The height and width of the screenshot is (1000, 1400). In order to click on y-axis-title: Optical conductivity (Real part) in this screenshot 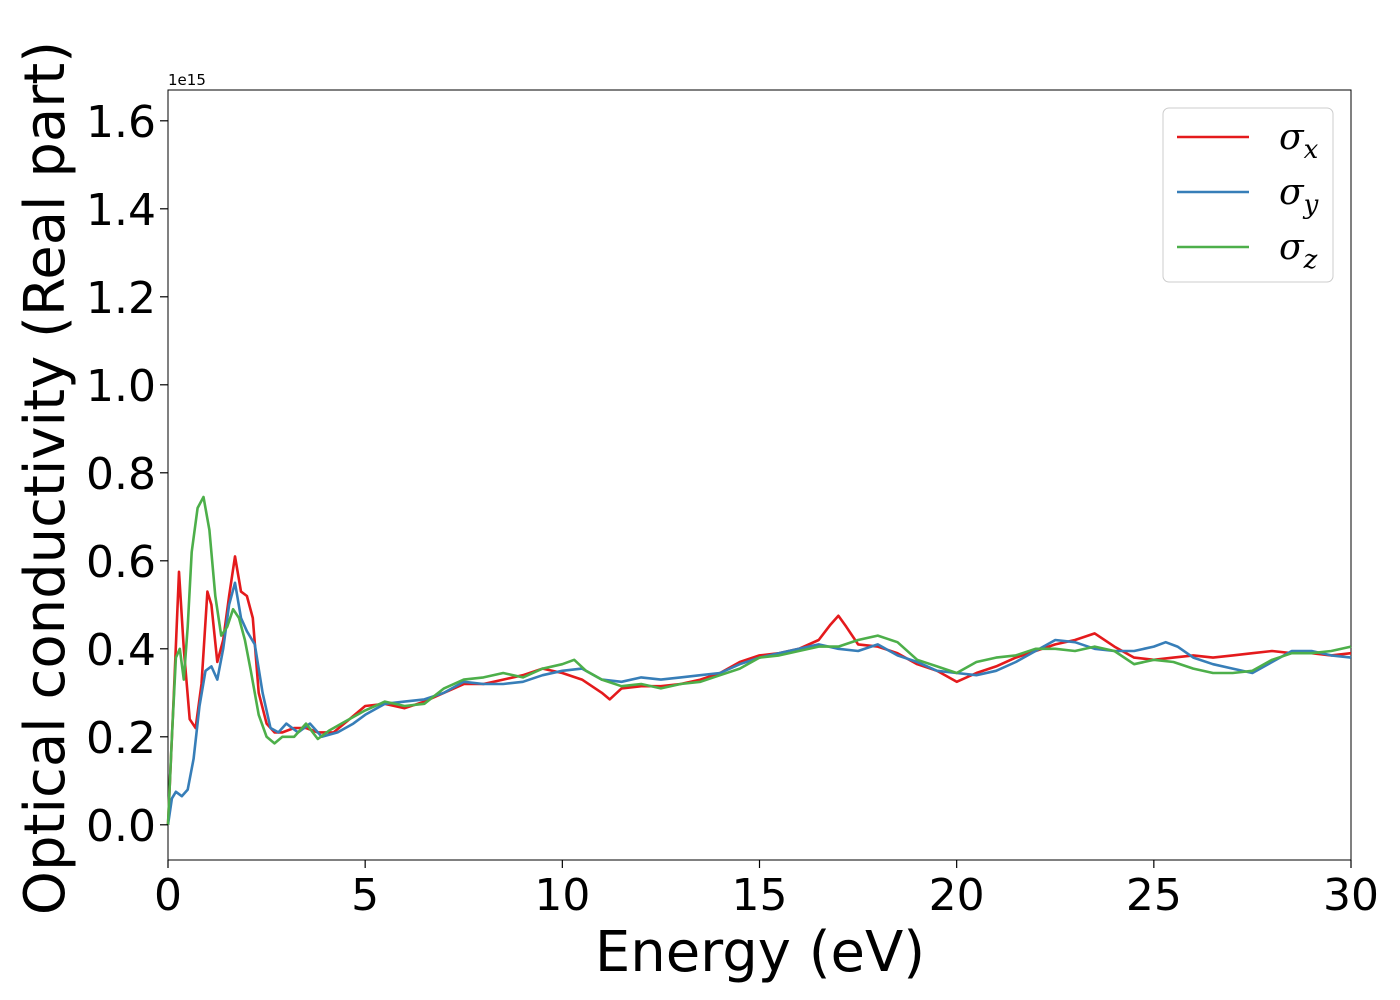, I will do `click(45, 478)`.